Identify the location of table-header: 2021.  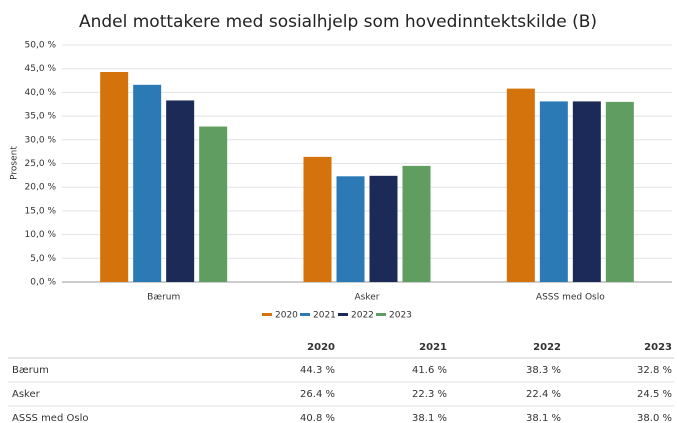
(433, 347).